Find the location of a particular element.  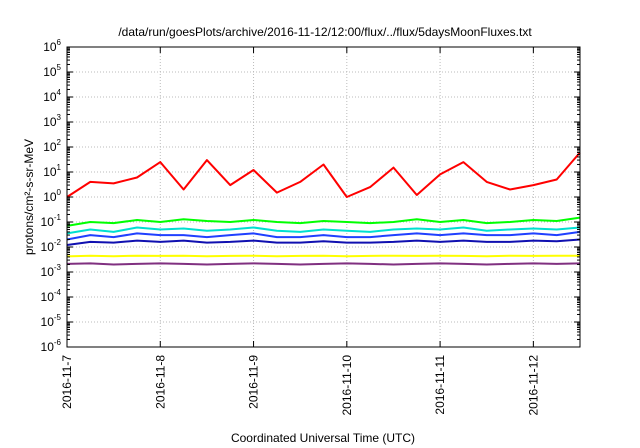

x-tick-label: 2016-11-9 is located at coordinates (254, 382).